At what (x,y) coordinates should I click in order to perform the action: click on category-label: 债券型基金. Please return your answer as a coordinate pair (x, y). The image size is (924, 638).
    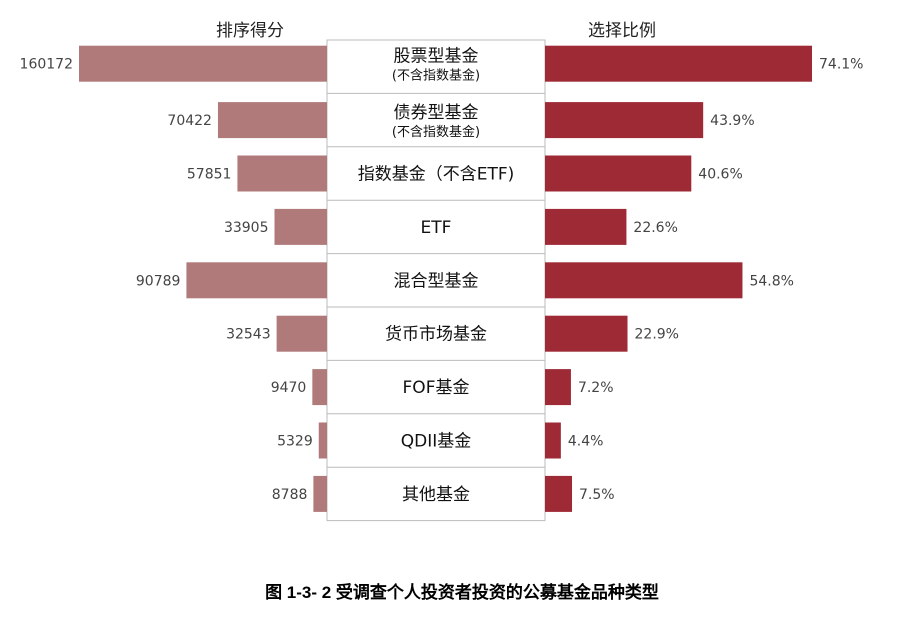
    Looking at the image, I should click on (436, 113).